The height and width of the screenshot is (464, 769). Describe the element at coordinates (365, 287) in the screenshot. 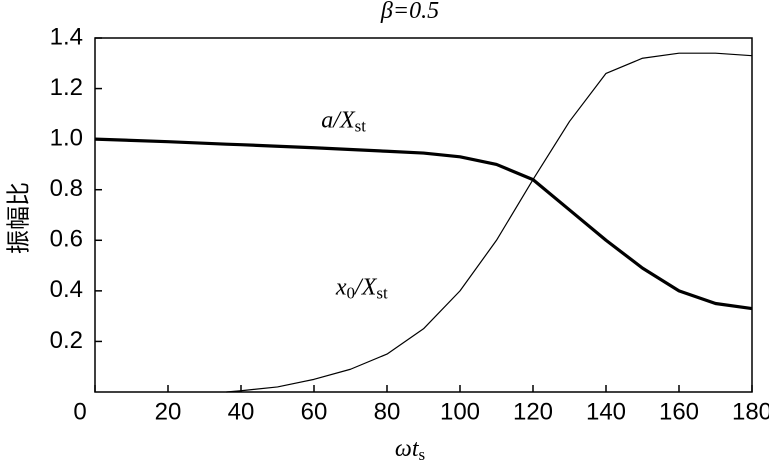

I see `annotation-main: /X` at that location.